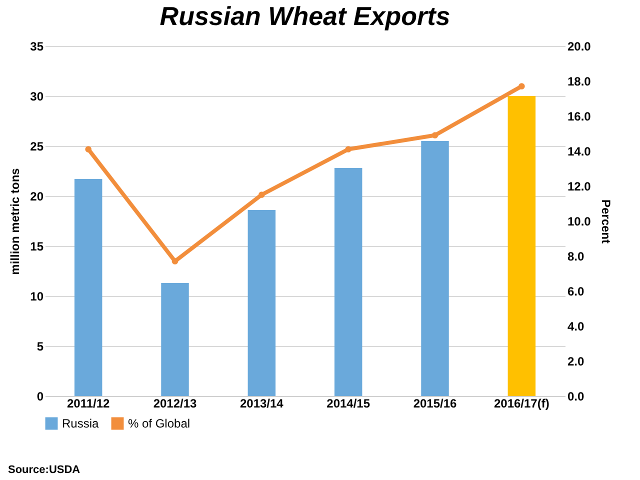 The height and width of the screenshot is (480, 640). Describe the element at coordinates (88, 403) in the screenshot. I see `x-tick-label: 2011/12` at that location.